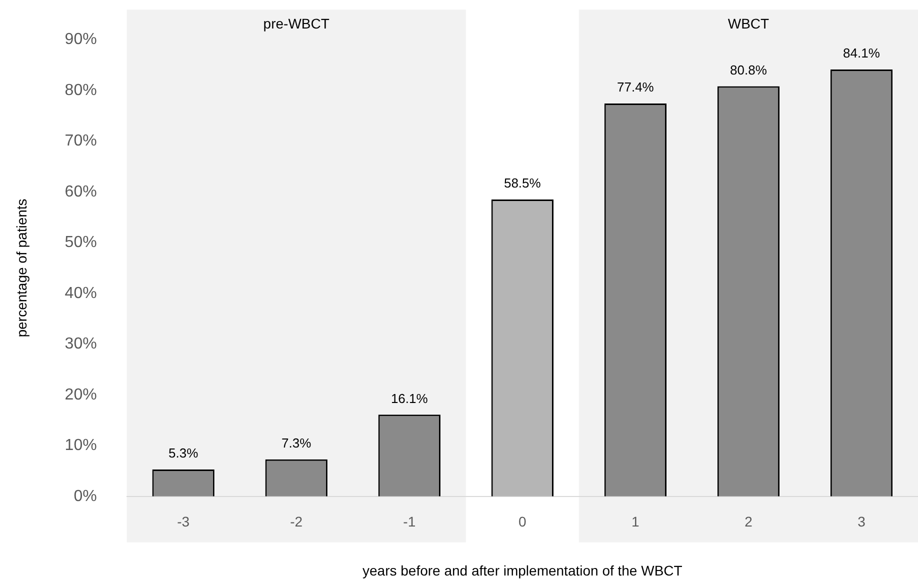  What do you see at coordinates (523, 183) in the screenshot?
I see `data-label: 58.5%` at bounding box center [523, 183].